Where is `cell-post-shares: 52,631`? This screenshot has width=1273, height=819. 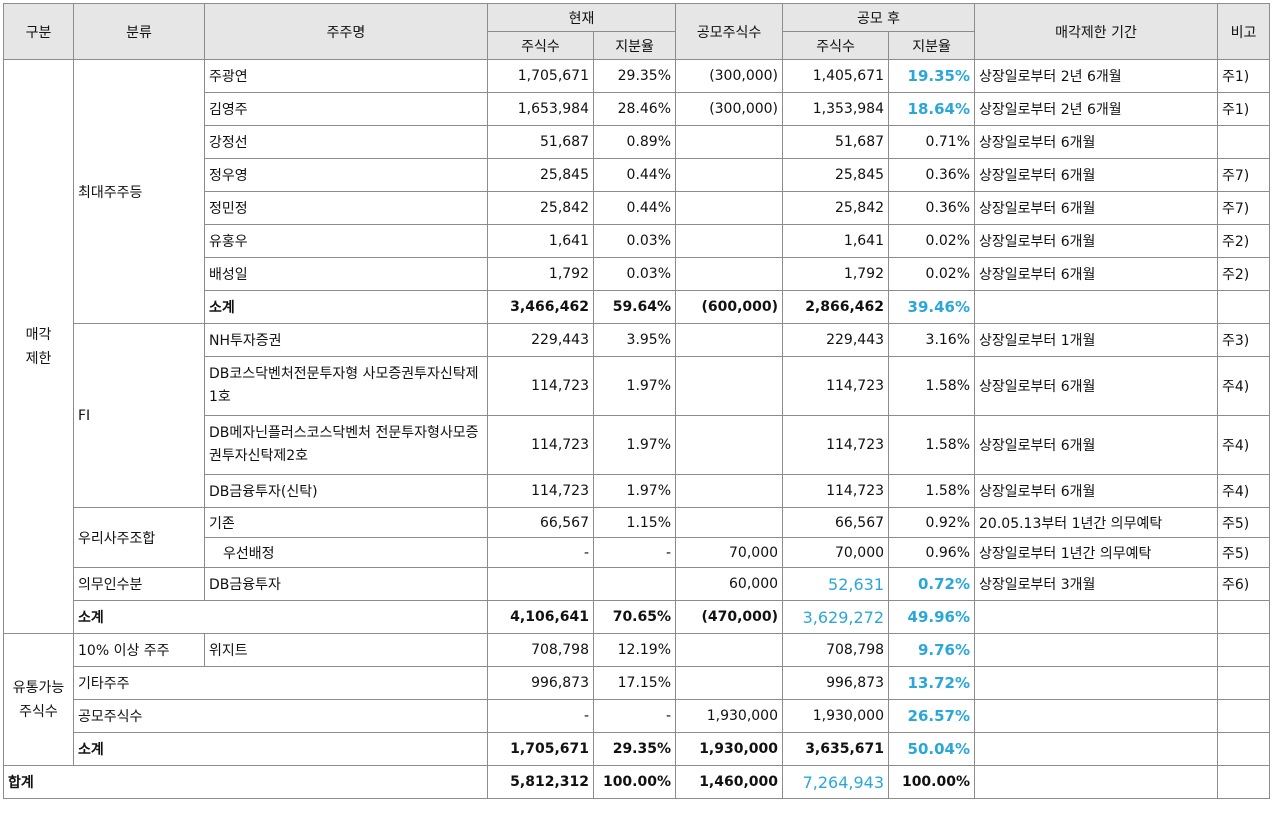 cell-post-shares: 52,631 is located at coordinates (836, 584).